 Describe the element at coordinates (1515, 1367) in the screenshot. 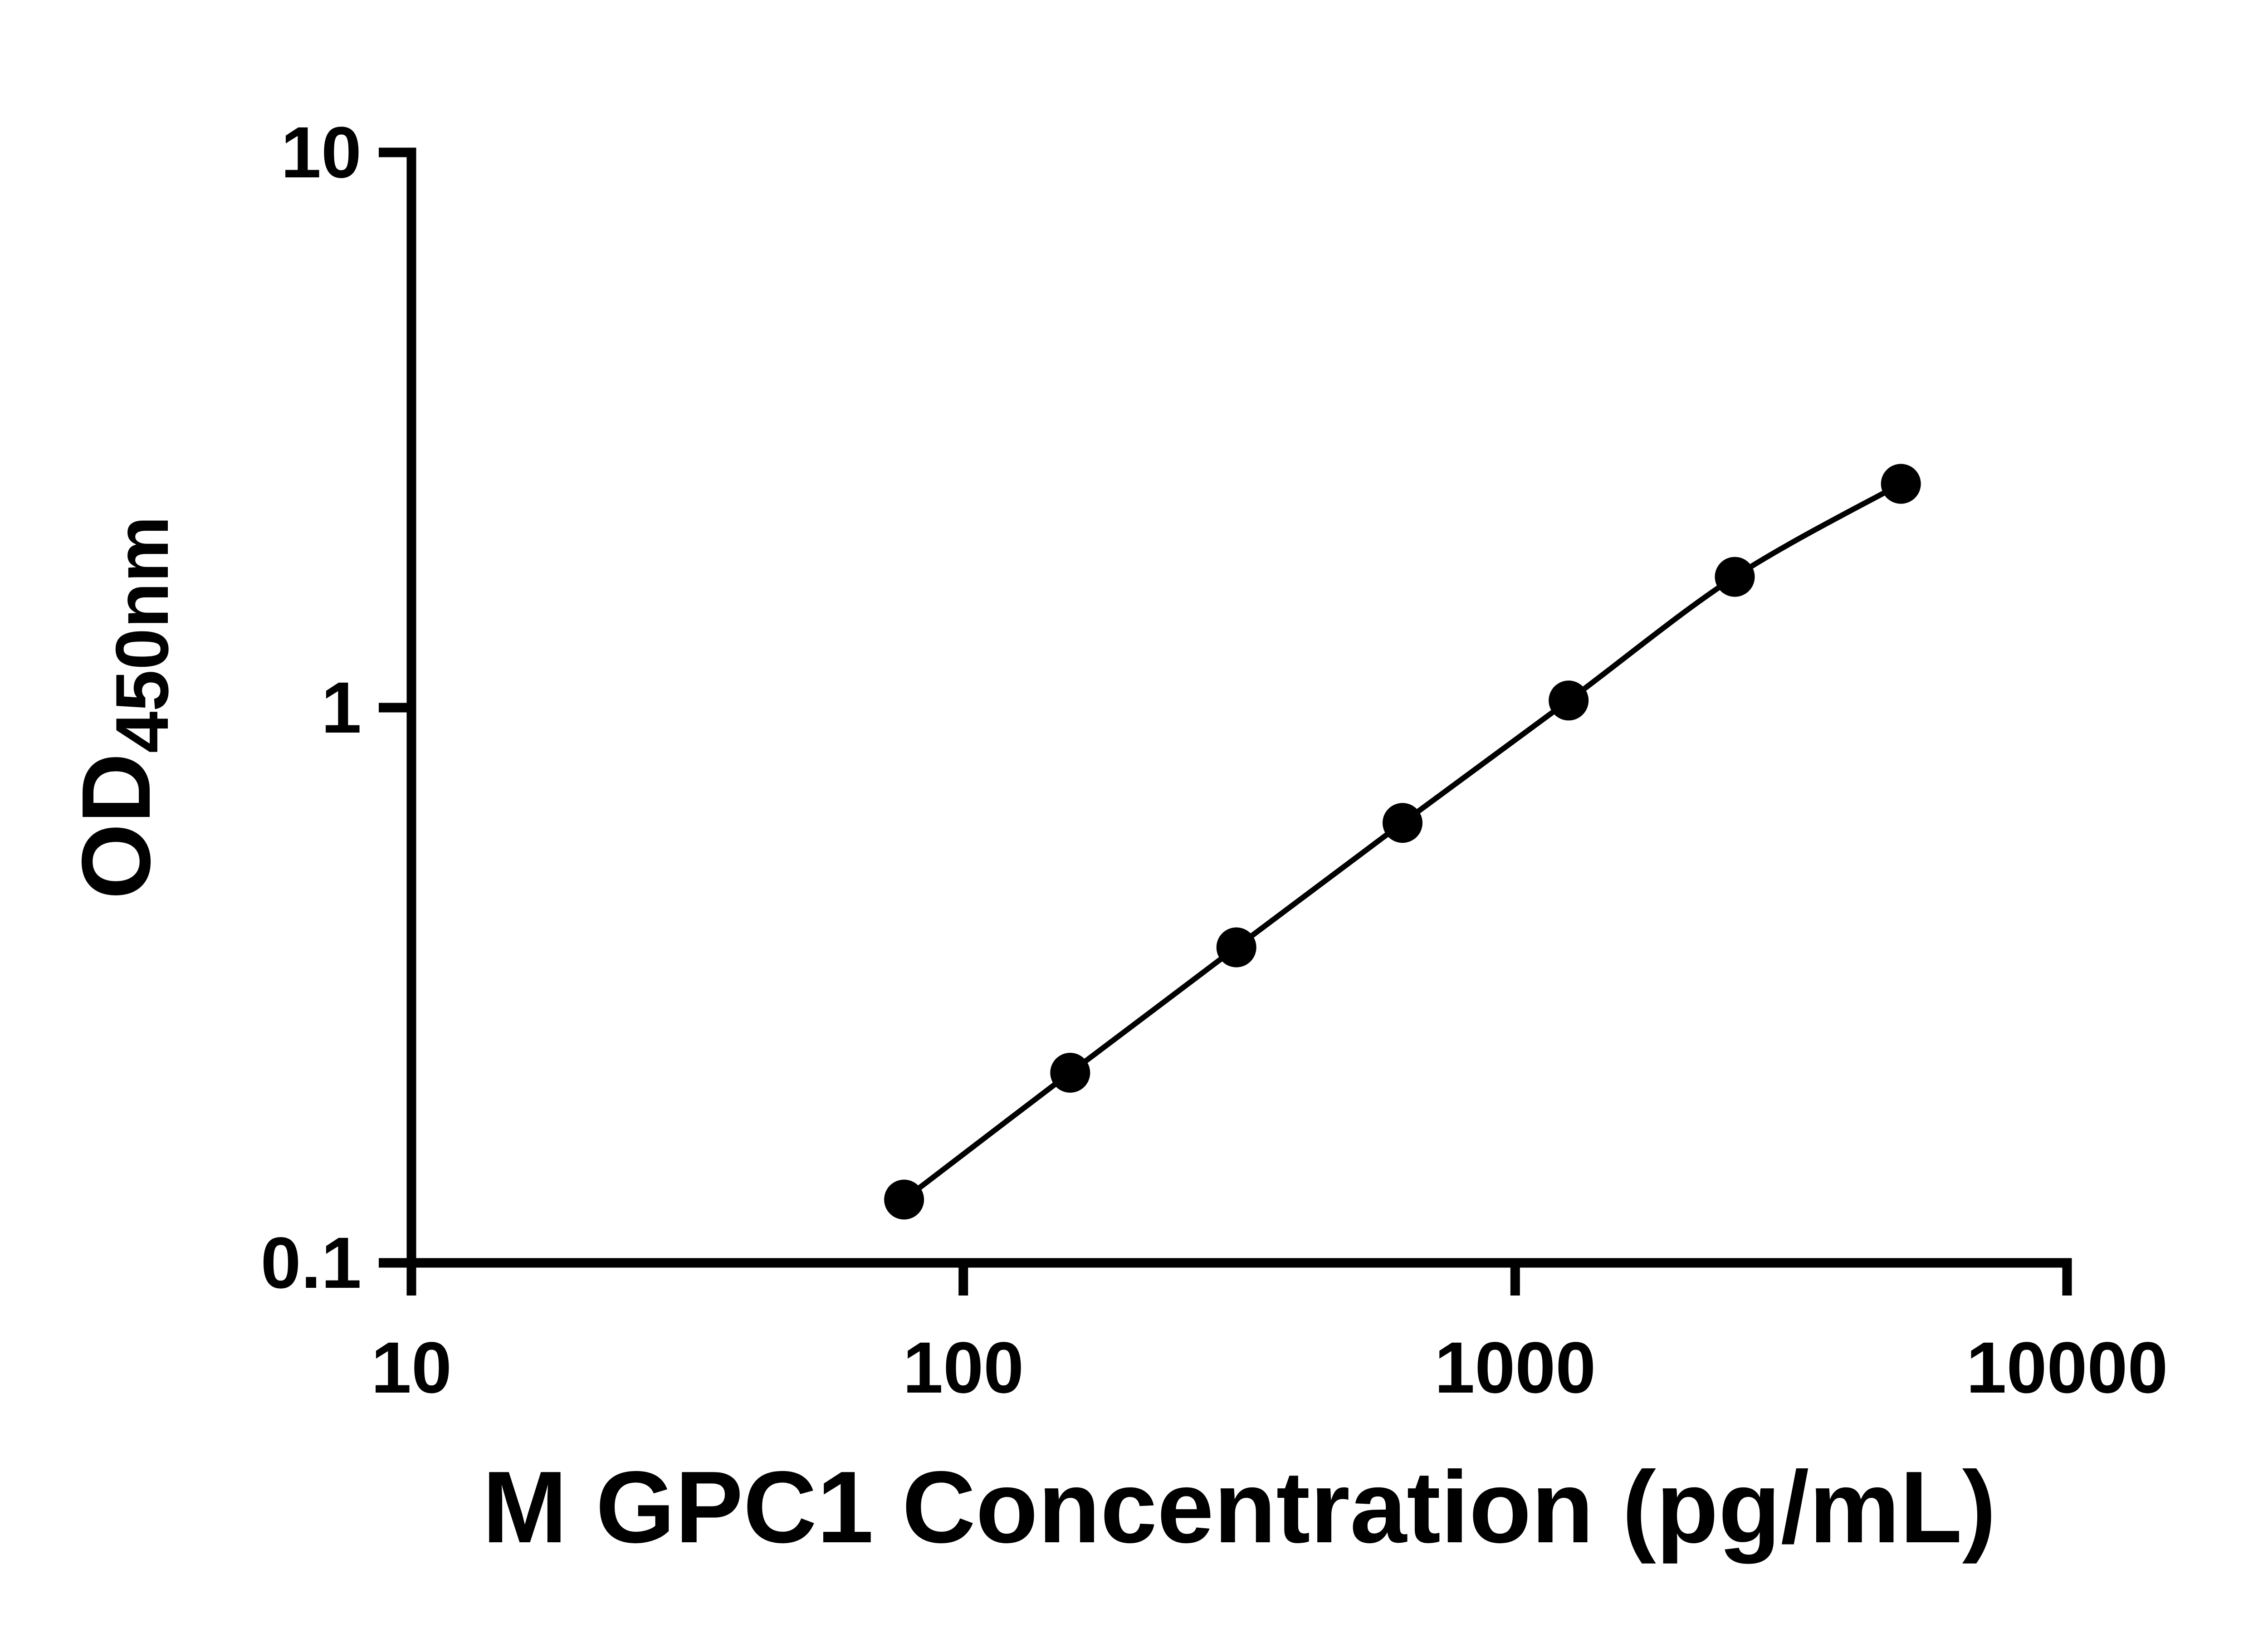

I see `x-tick-label: 1000` at that location.